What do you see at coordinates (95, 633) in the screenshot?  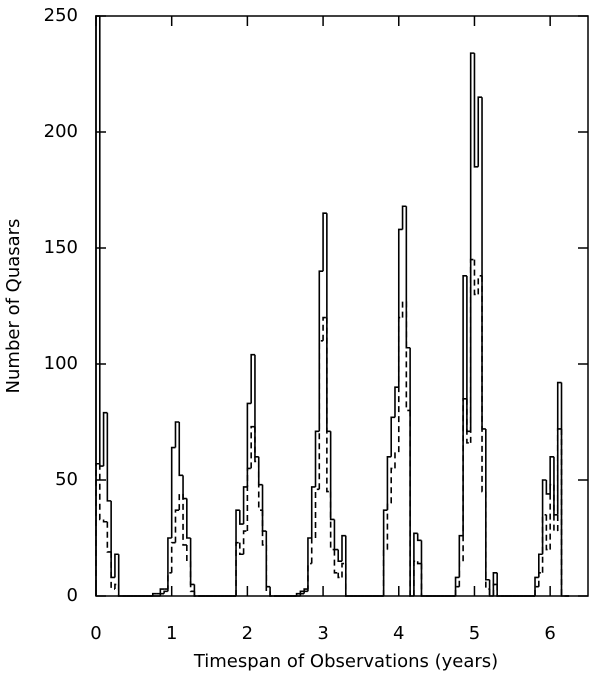 I see `x-tick-label: 0` at bounding box center [95, 633].